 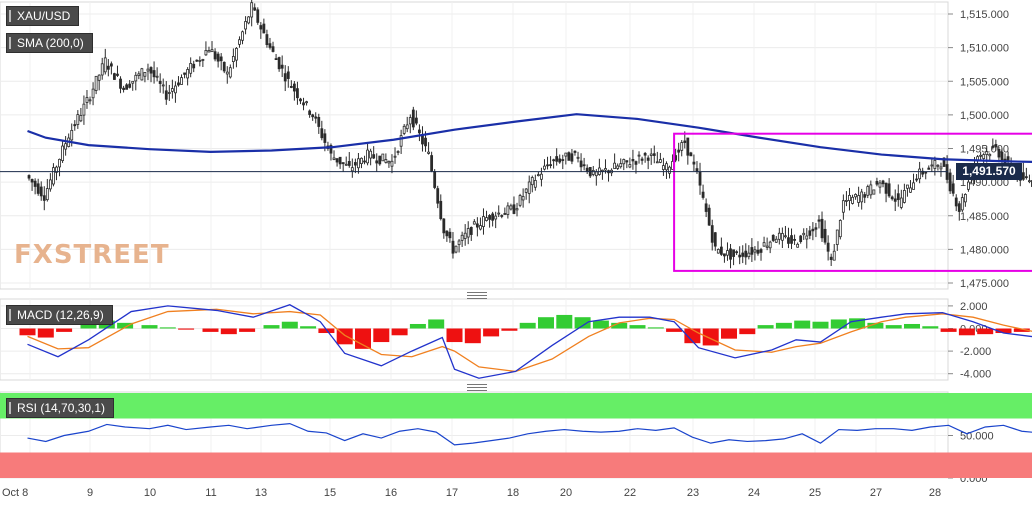 I want to click on price-tick-label: 1,490.000, so click(x=984, y=183).